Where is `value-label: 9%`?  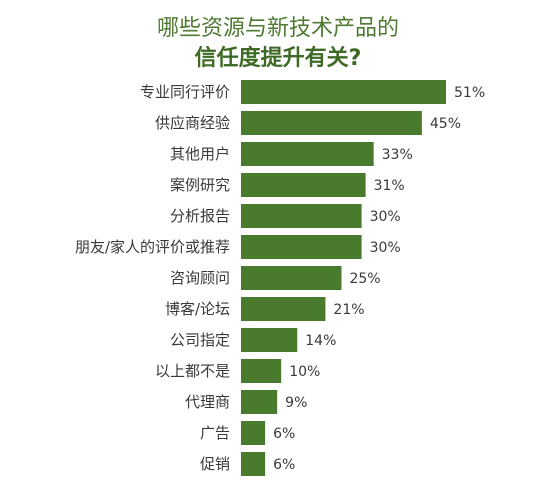 value-label: 9% is located at coordinates (296, 403).